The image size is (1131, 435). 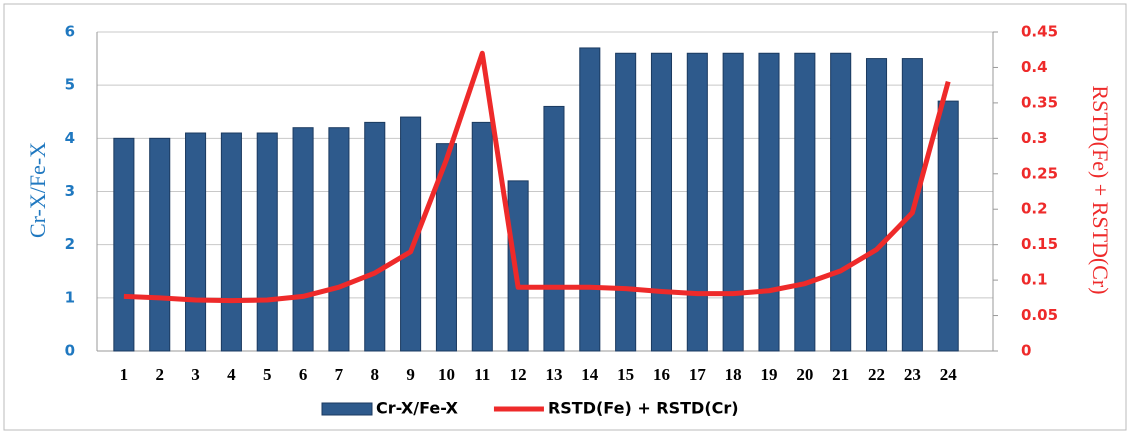 What do you see at coordinates (339, 374) in the screenshot?
I see `x-tick-label: 7` at bounding box center [339, 374].